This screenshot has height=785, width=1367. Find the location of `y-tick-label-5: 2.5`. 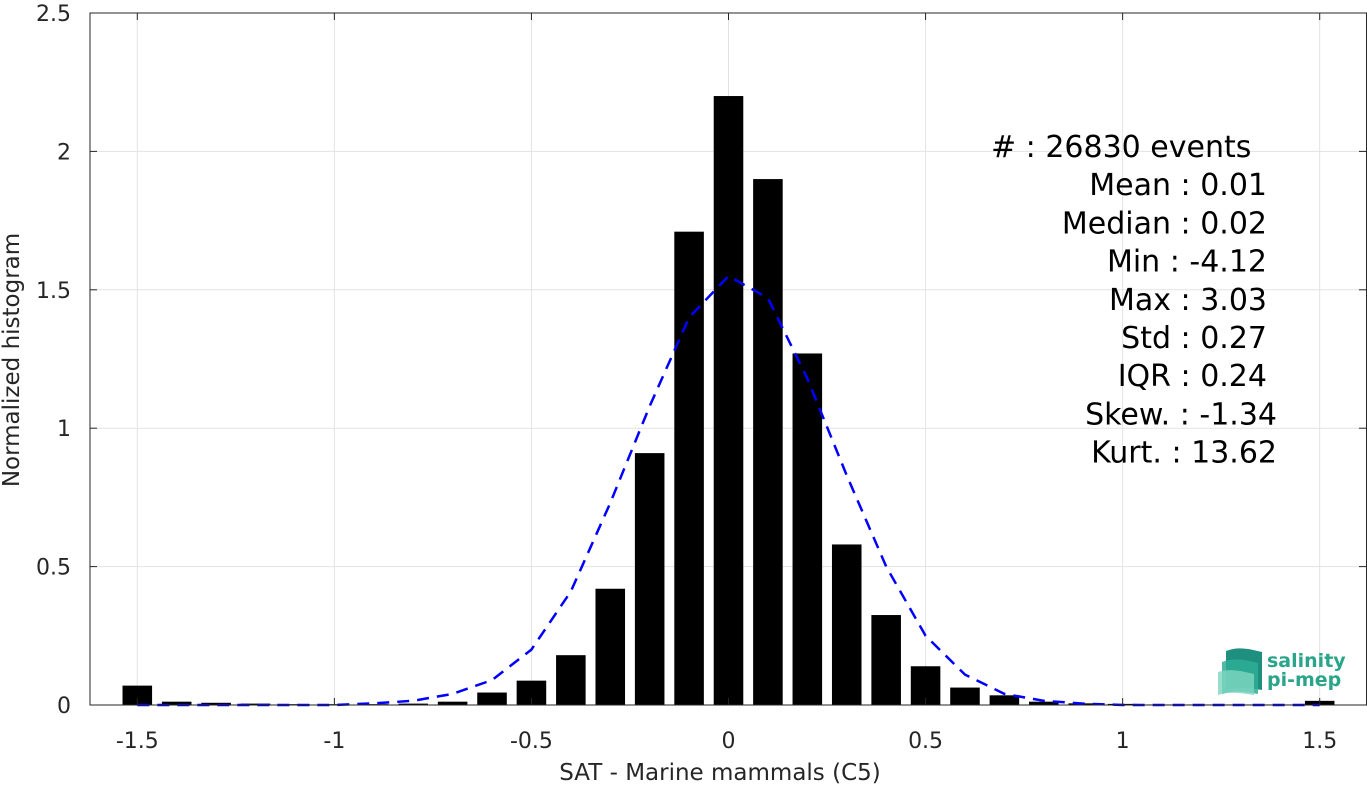

y-tick-label-5: 2.5 is located at coordinates (53, 14).